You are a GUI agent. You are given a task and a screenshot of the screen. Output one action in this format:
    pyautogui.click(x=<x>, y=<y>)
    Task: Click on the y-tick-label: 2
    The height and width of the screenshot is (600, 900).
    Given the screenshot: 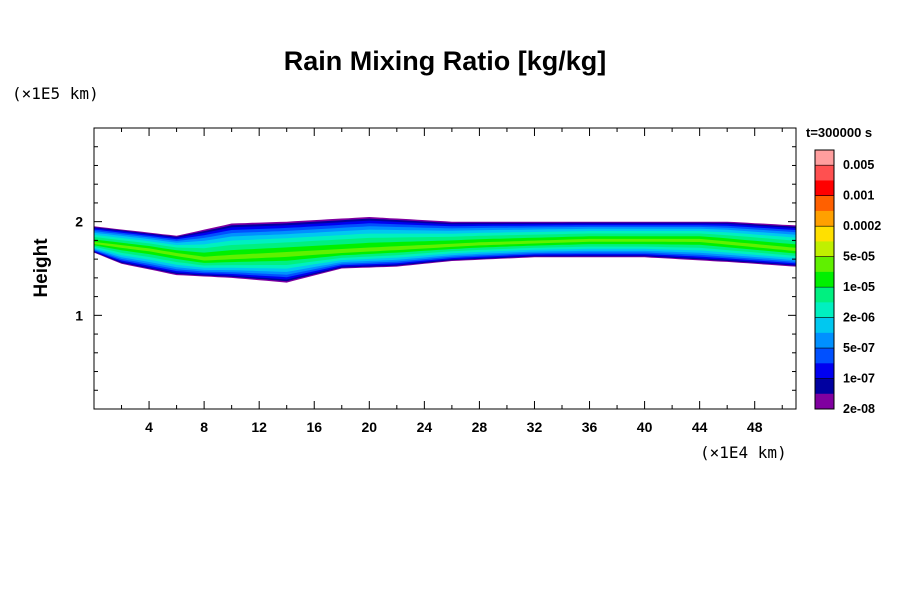 What is the action you would take?
    pyautogui.click(x=79, y=222)
    